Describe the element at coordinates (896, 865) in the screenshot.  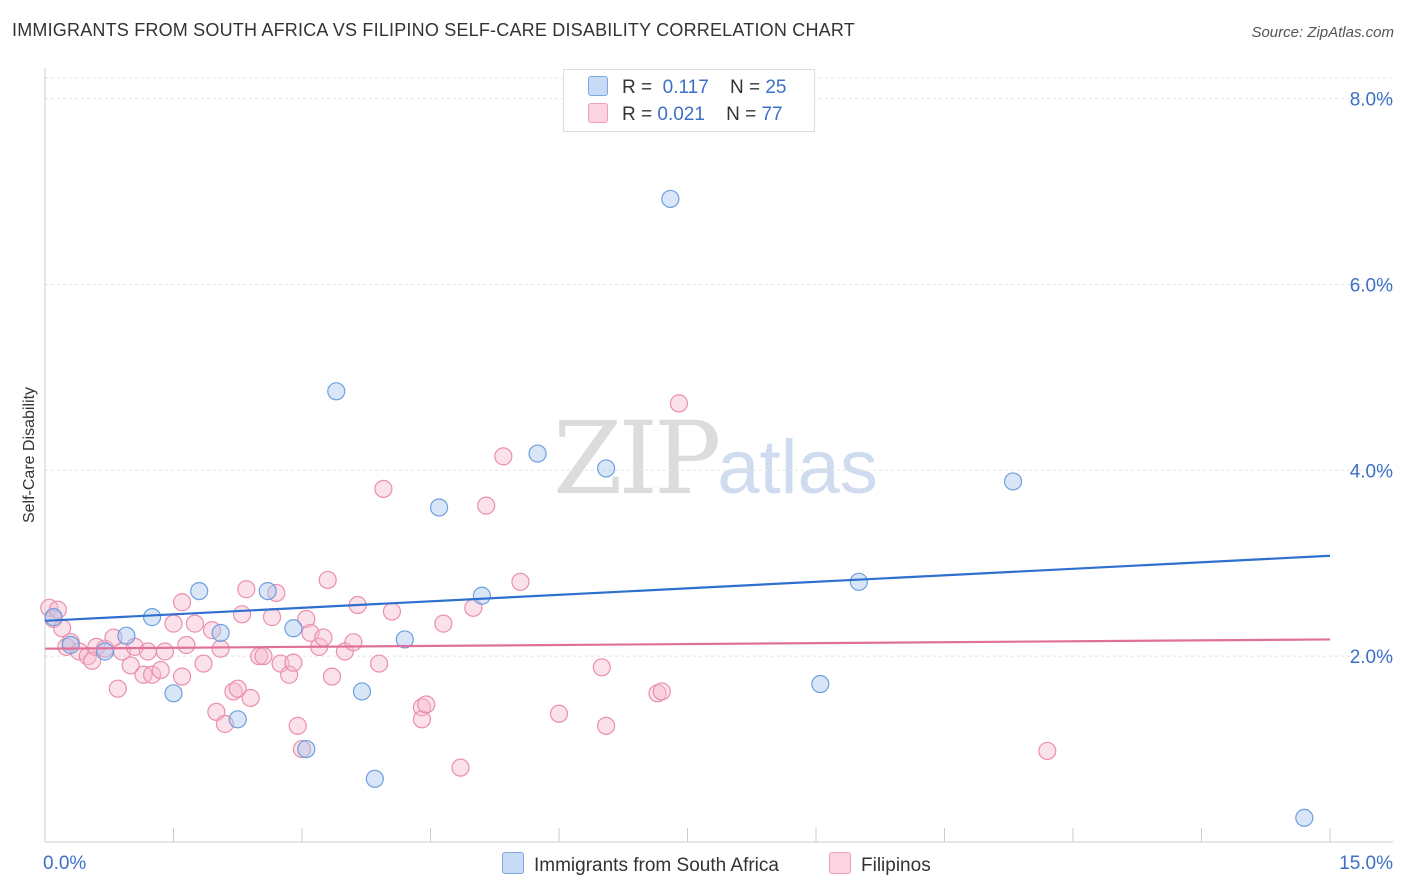
I see `bottom-legend-label: Filipinos` at that location.